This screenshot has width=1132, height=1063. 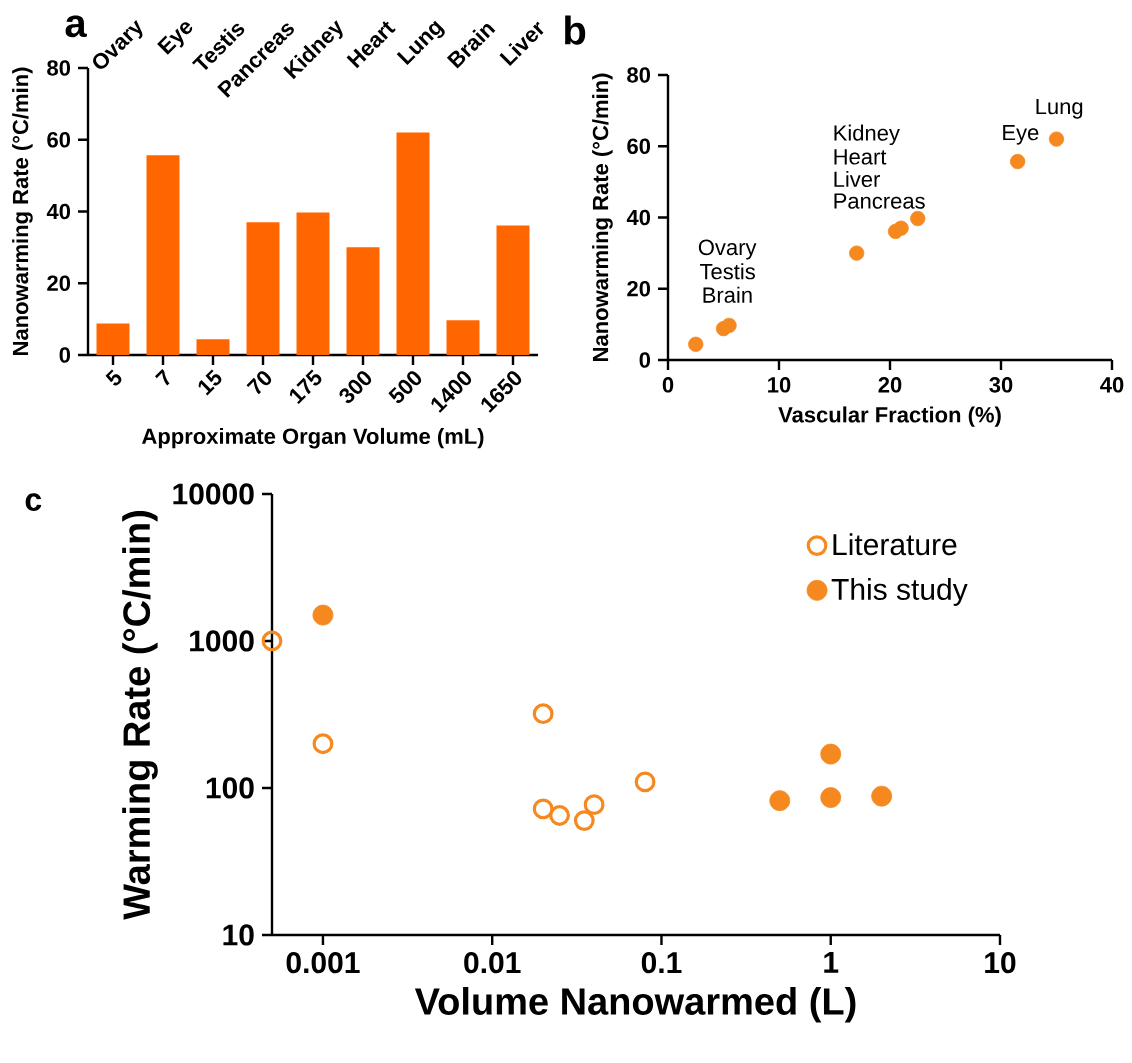 What do you see at coordinates (140, 715) in the screenshot?
I see `y-axis-title: Warming Rate (°C/min)` at bounding box center [140, 715].